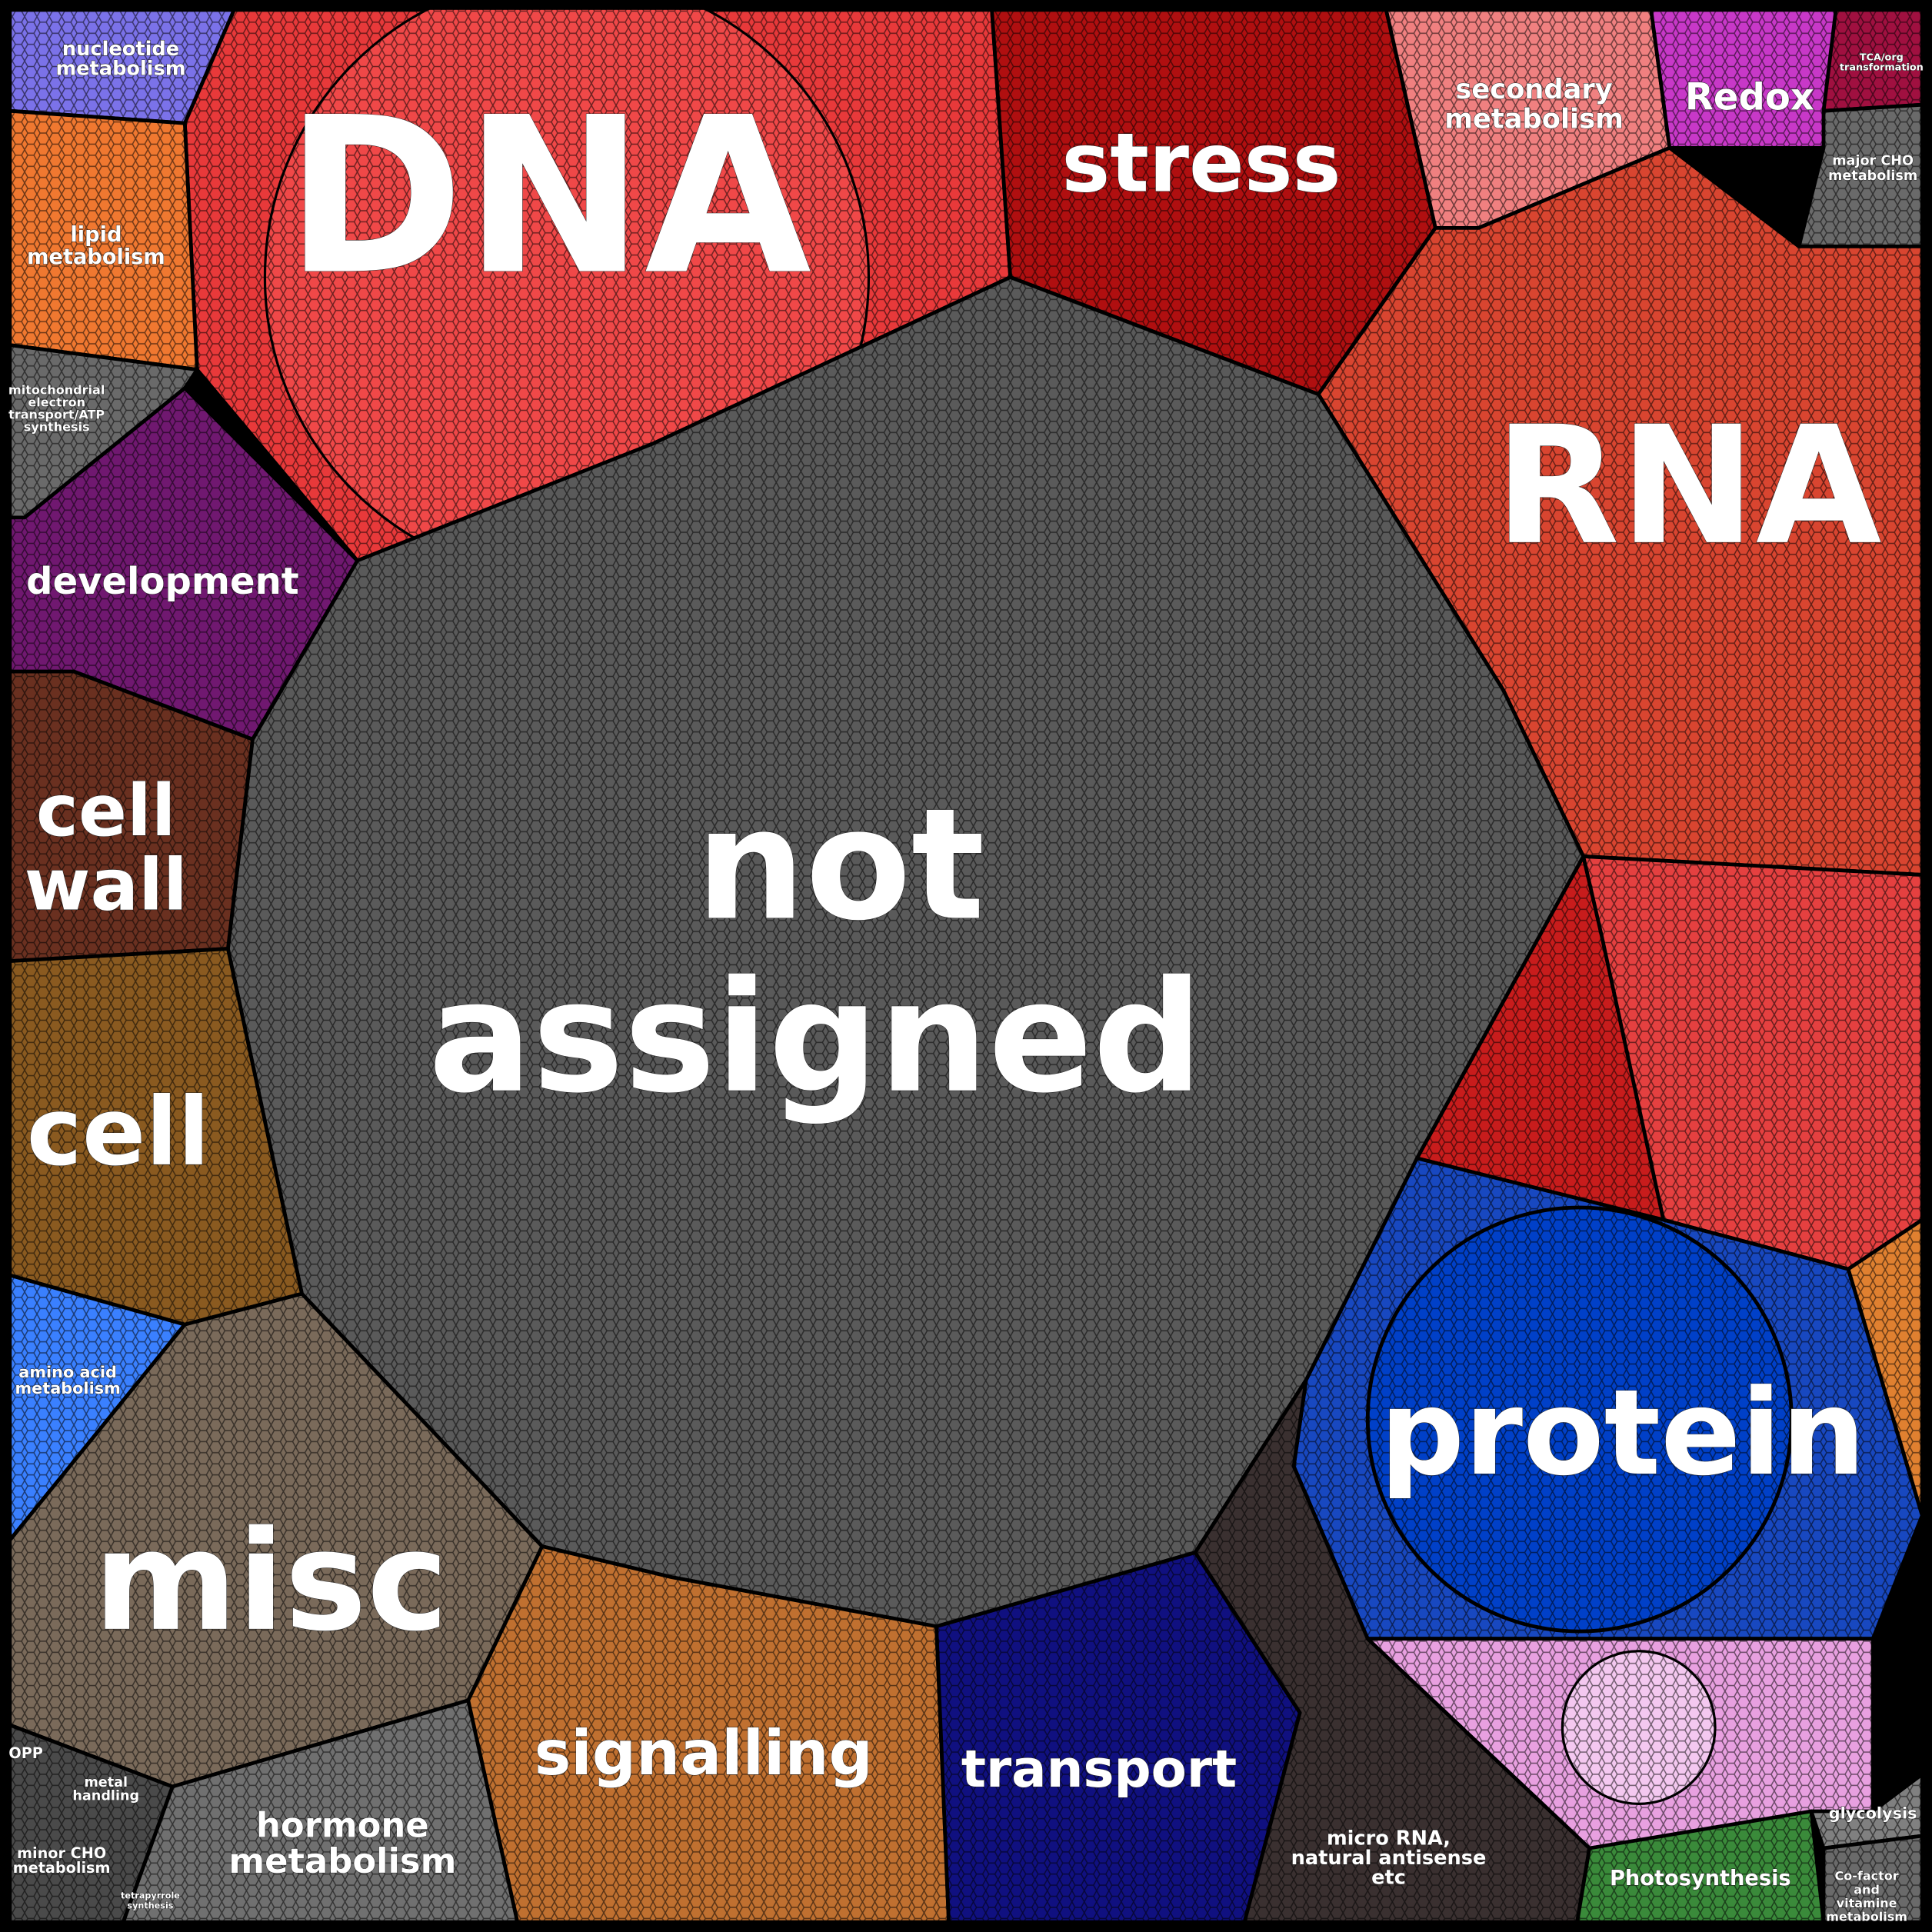 The image size is (1932, 1932). Describe the element at coordinates (1623, 1433) in the screenshot. I see `label: protein` at that location.